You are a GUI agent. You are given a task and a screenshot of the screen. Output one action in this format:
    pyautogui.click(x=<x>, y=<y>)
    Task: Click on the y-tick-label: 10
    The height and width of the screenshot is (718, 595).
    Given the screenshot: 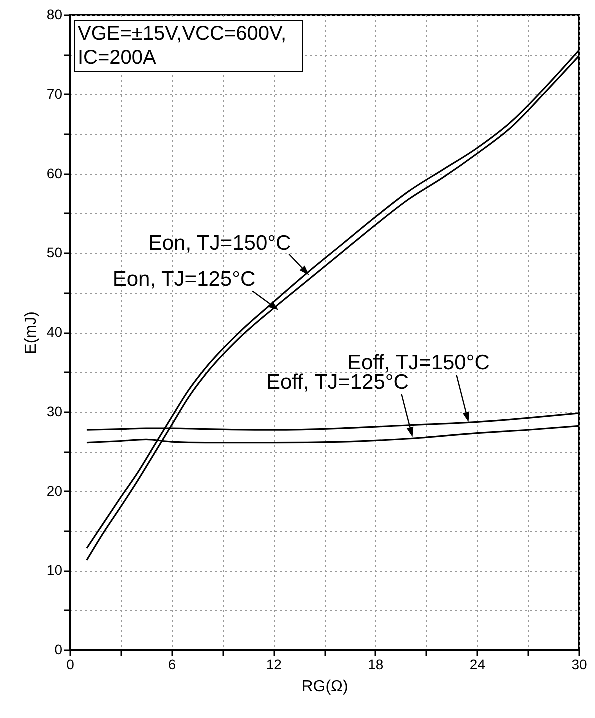 What is the action you would take?
    pyautogui.click(x=54, y=570)
    